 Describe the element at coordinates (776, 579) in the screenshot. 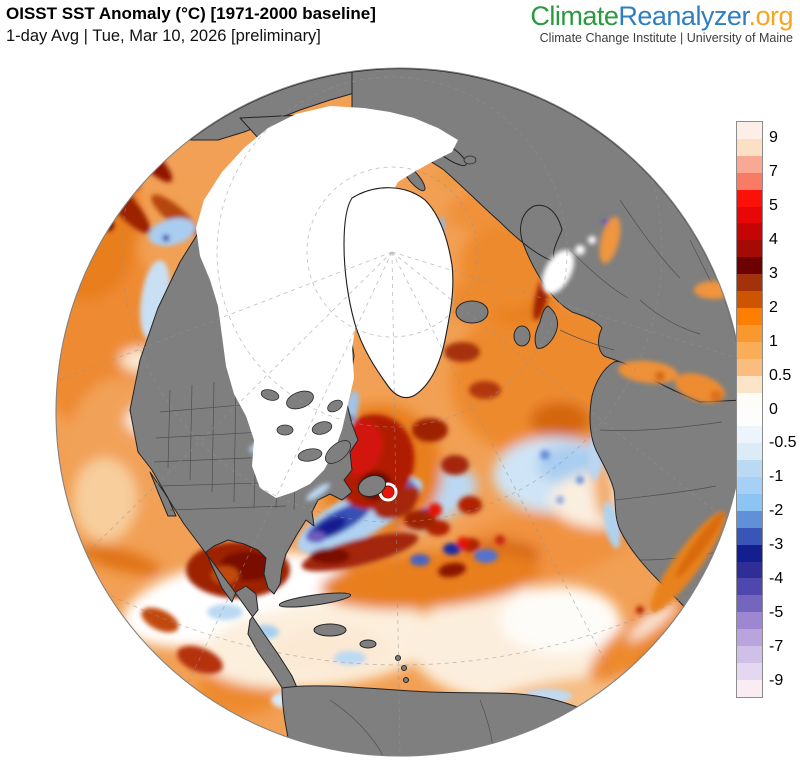

I see `colorbar-tick-label: -4` at that location.